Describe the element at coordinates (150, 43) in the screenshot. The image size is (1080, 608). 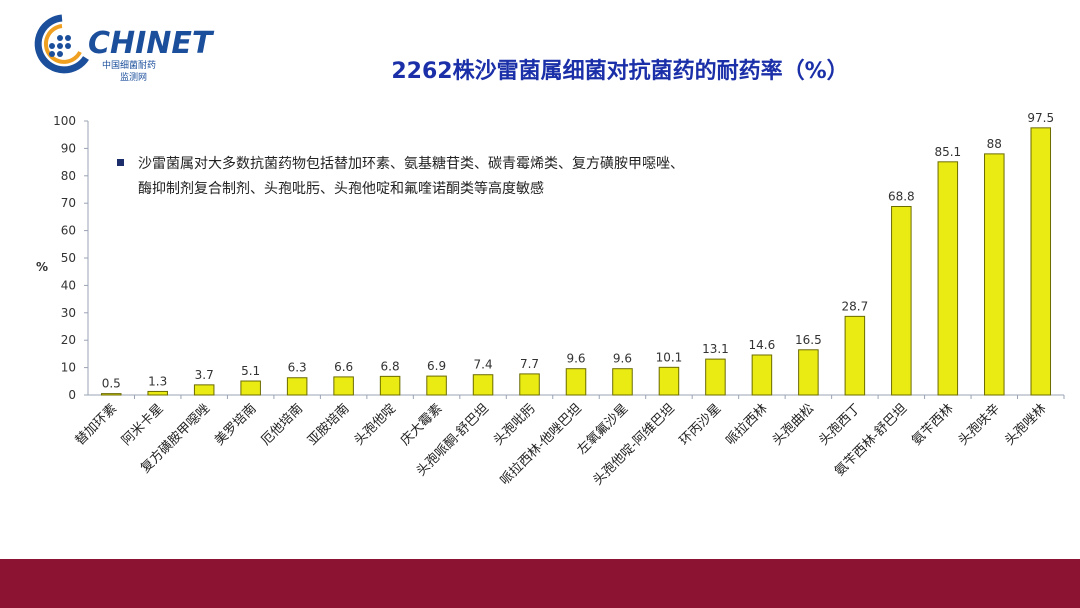
I see `logo-wordmark: CHINET` at that location.